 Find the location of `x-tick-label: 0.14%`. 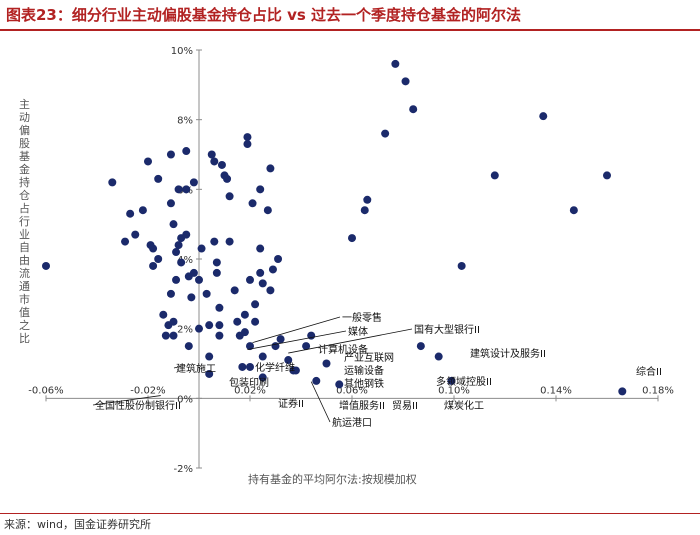

x-tick-label: 0.14% is located at coordinates (556, 390).